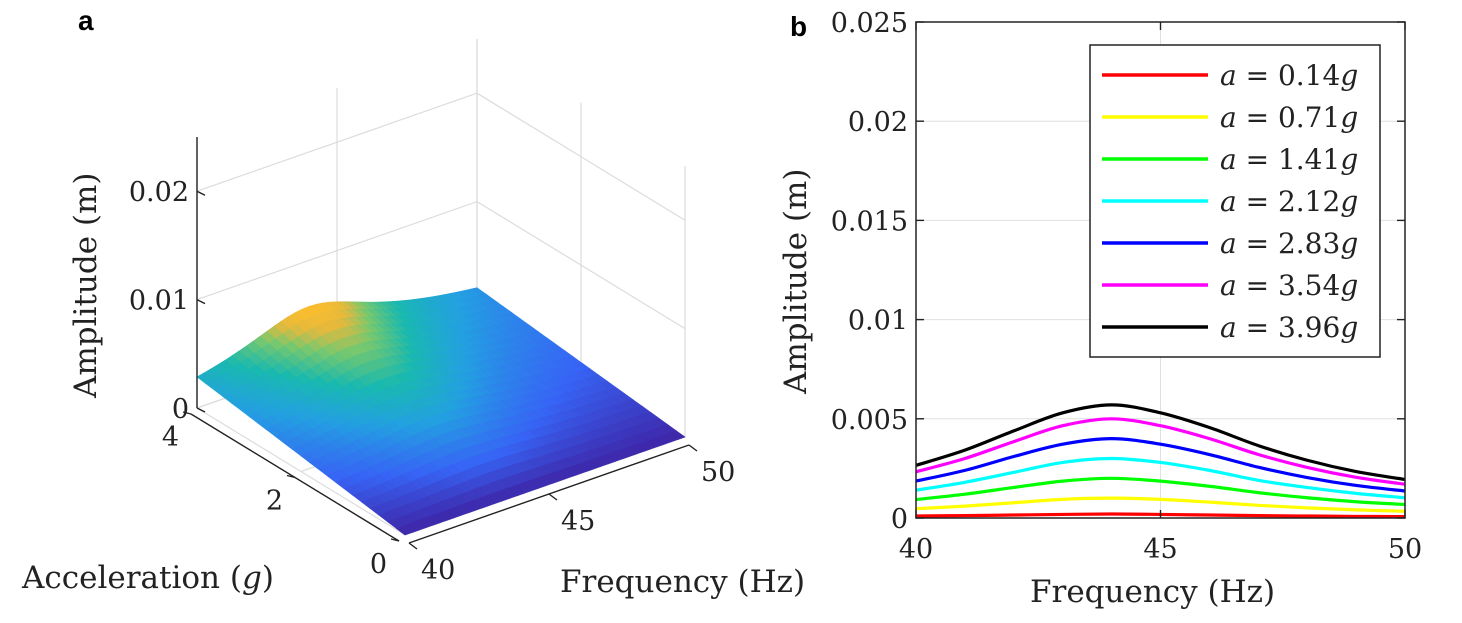  I want to click on surface-y-tick-label: 4, so click(170, 437).